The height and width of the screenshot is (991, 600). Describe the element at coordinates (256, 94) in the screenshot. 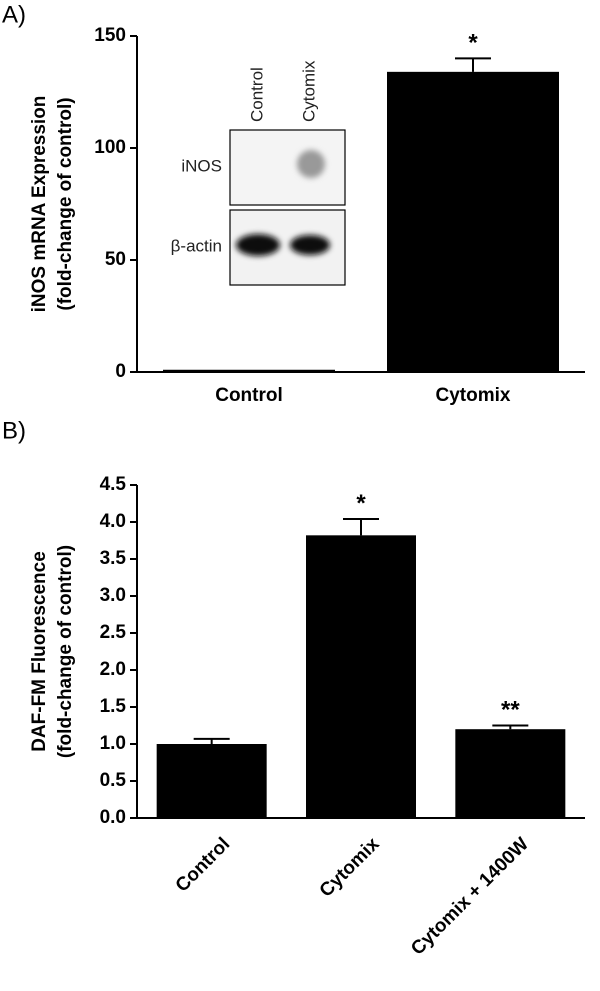

I see `inset-column-label: Control` at that location.